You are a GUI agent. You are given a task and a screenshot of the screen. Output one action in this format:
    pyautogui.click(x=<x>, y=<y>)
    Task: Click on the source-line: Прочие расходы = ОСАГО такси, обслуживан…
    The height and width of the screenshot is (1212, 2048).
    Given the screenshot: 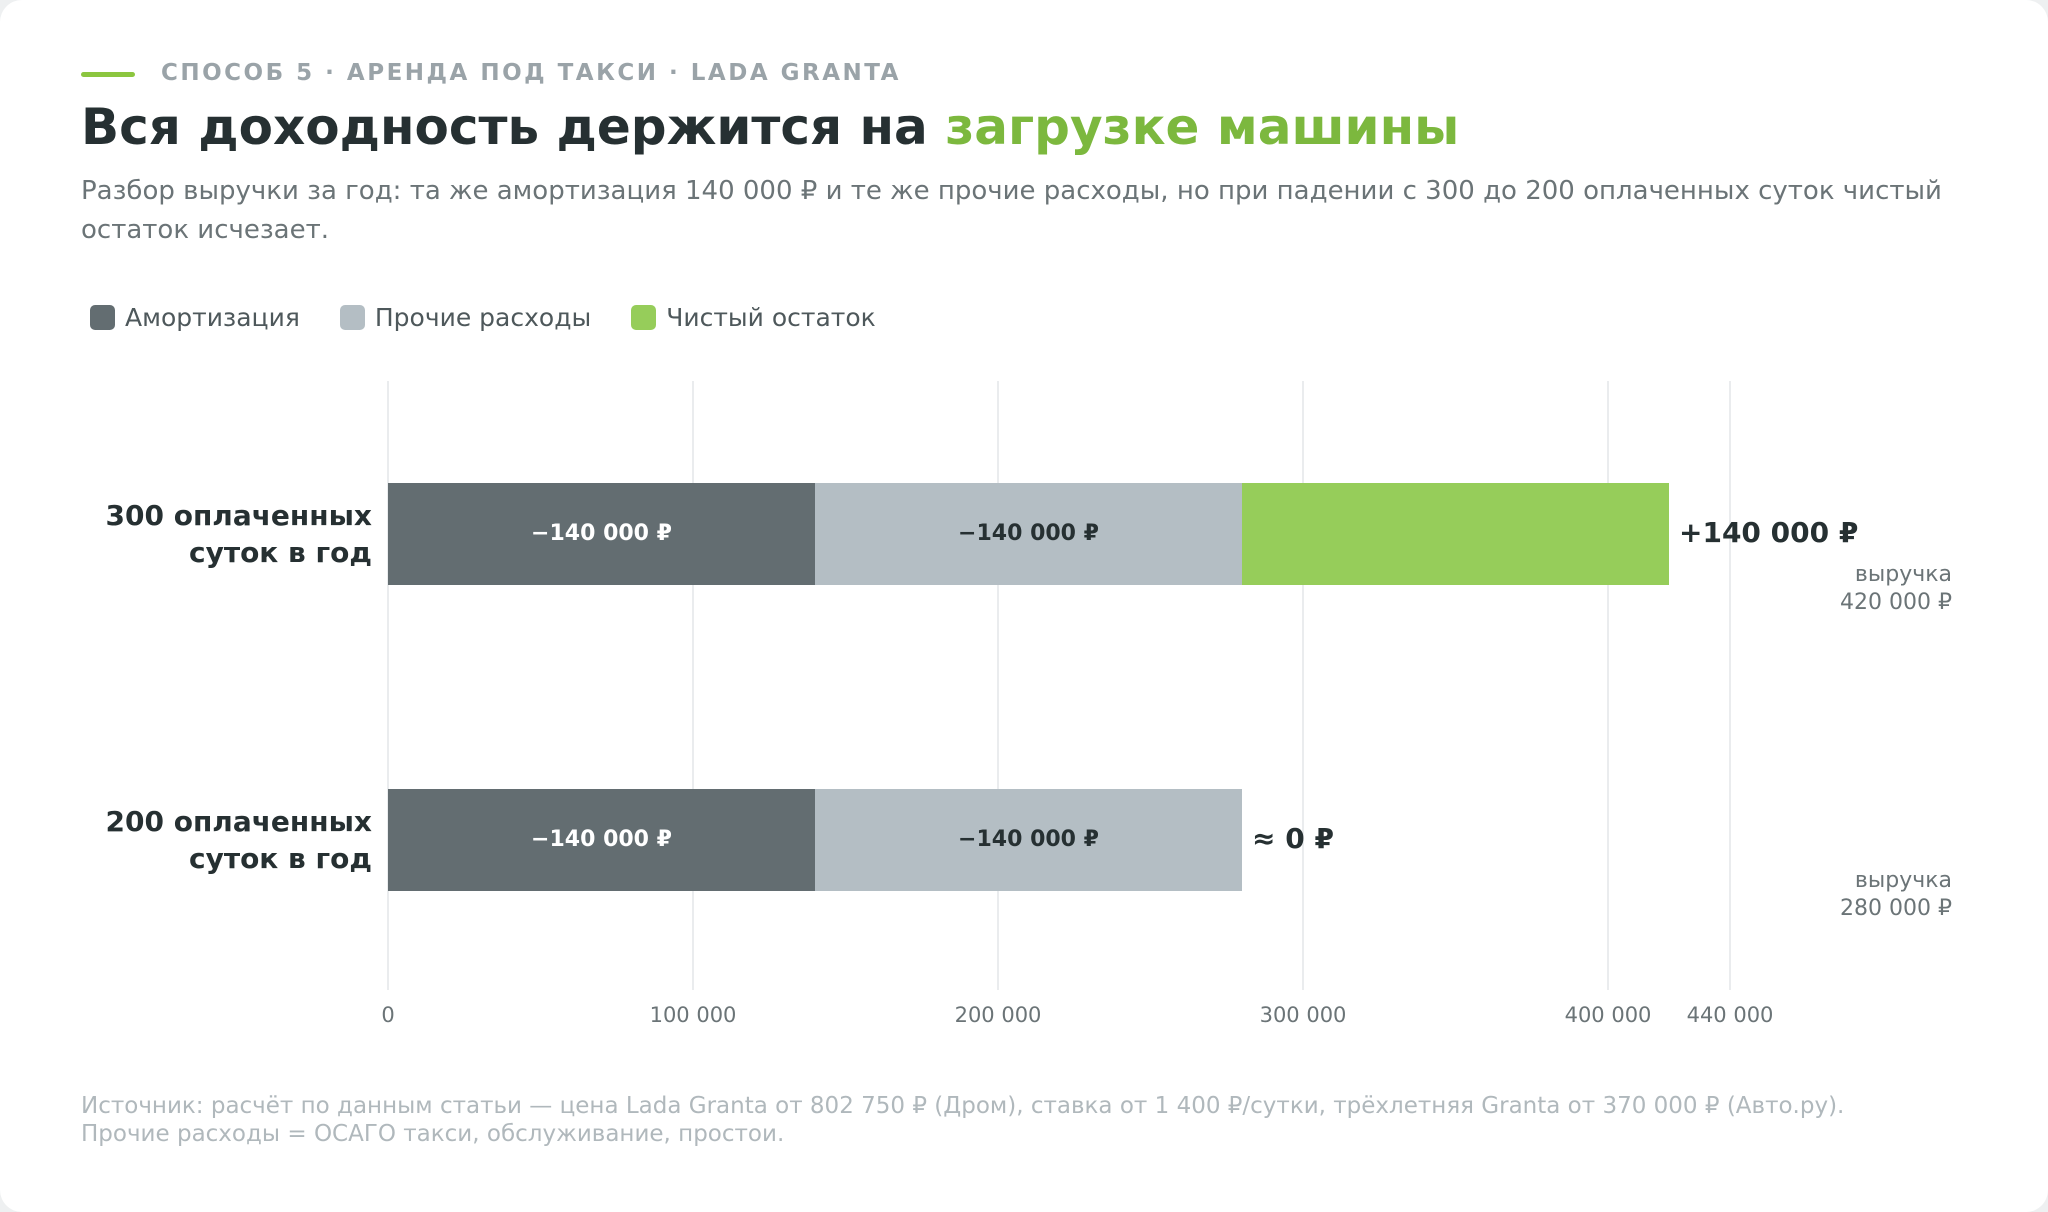 What is the action you would take?
    pyautogui.click(x=433, y=1134)
    